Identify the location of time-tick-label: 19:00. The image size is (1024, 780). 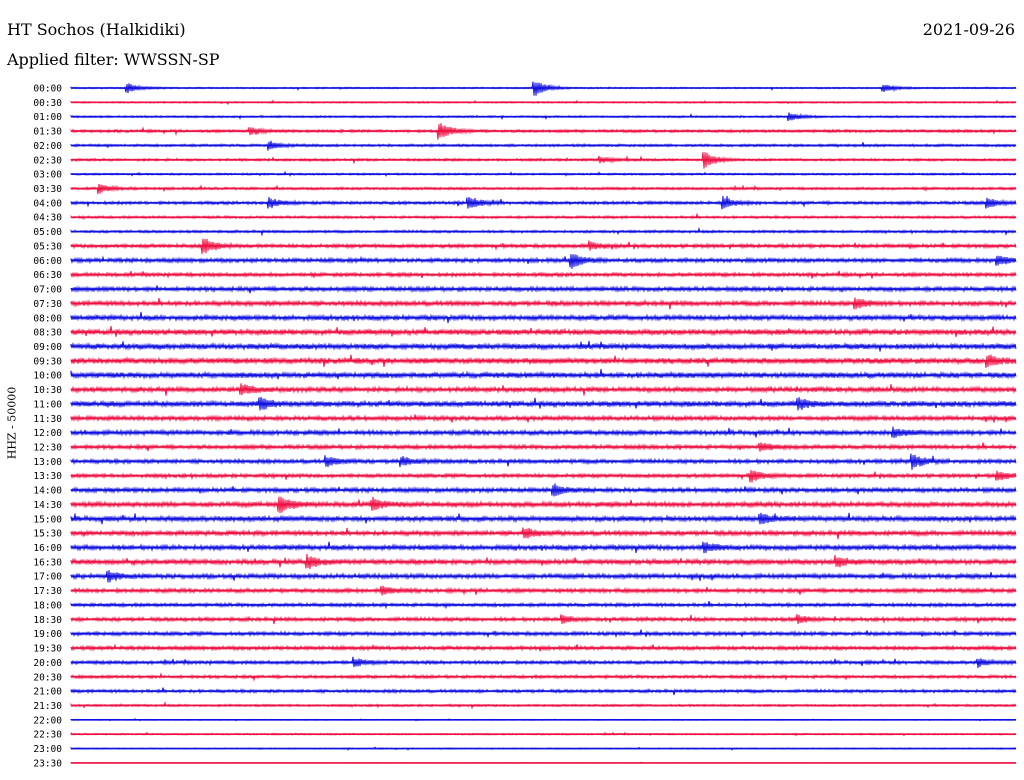
(47, 634).